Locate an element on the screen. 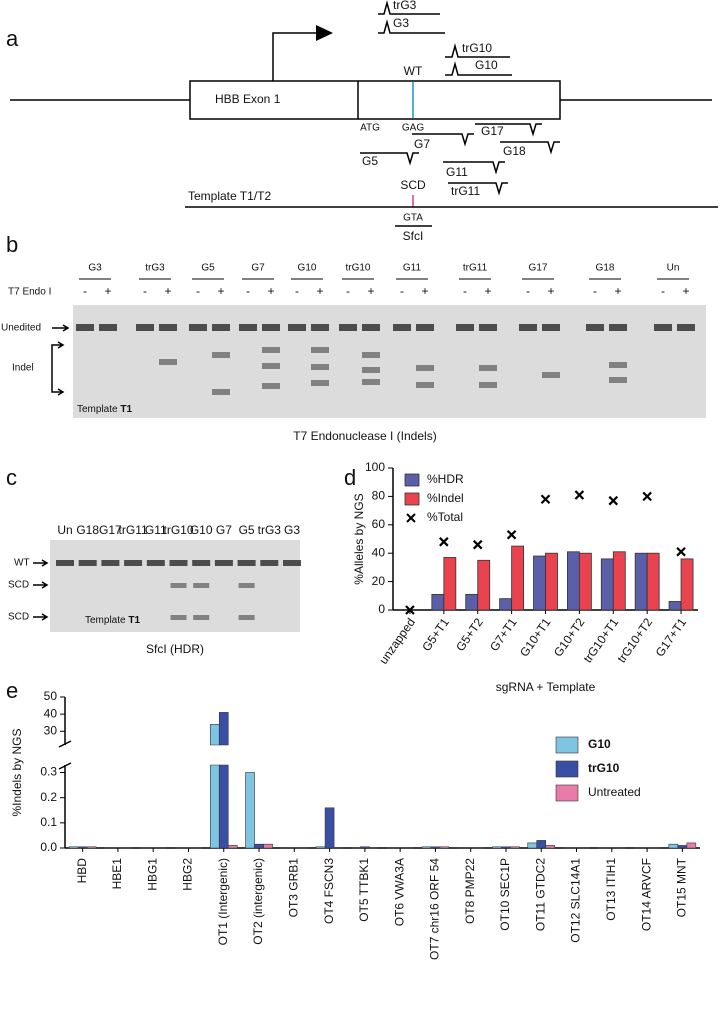  codon-label: ATG is located at coordinates (370, 128).